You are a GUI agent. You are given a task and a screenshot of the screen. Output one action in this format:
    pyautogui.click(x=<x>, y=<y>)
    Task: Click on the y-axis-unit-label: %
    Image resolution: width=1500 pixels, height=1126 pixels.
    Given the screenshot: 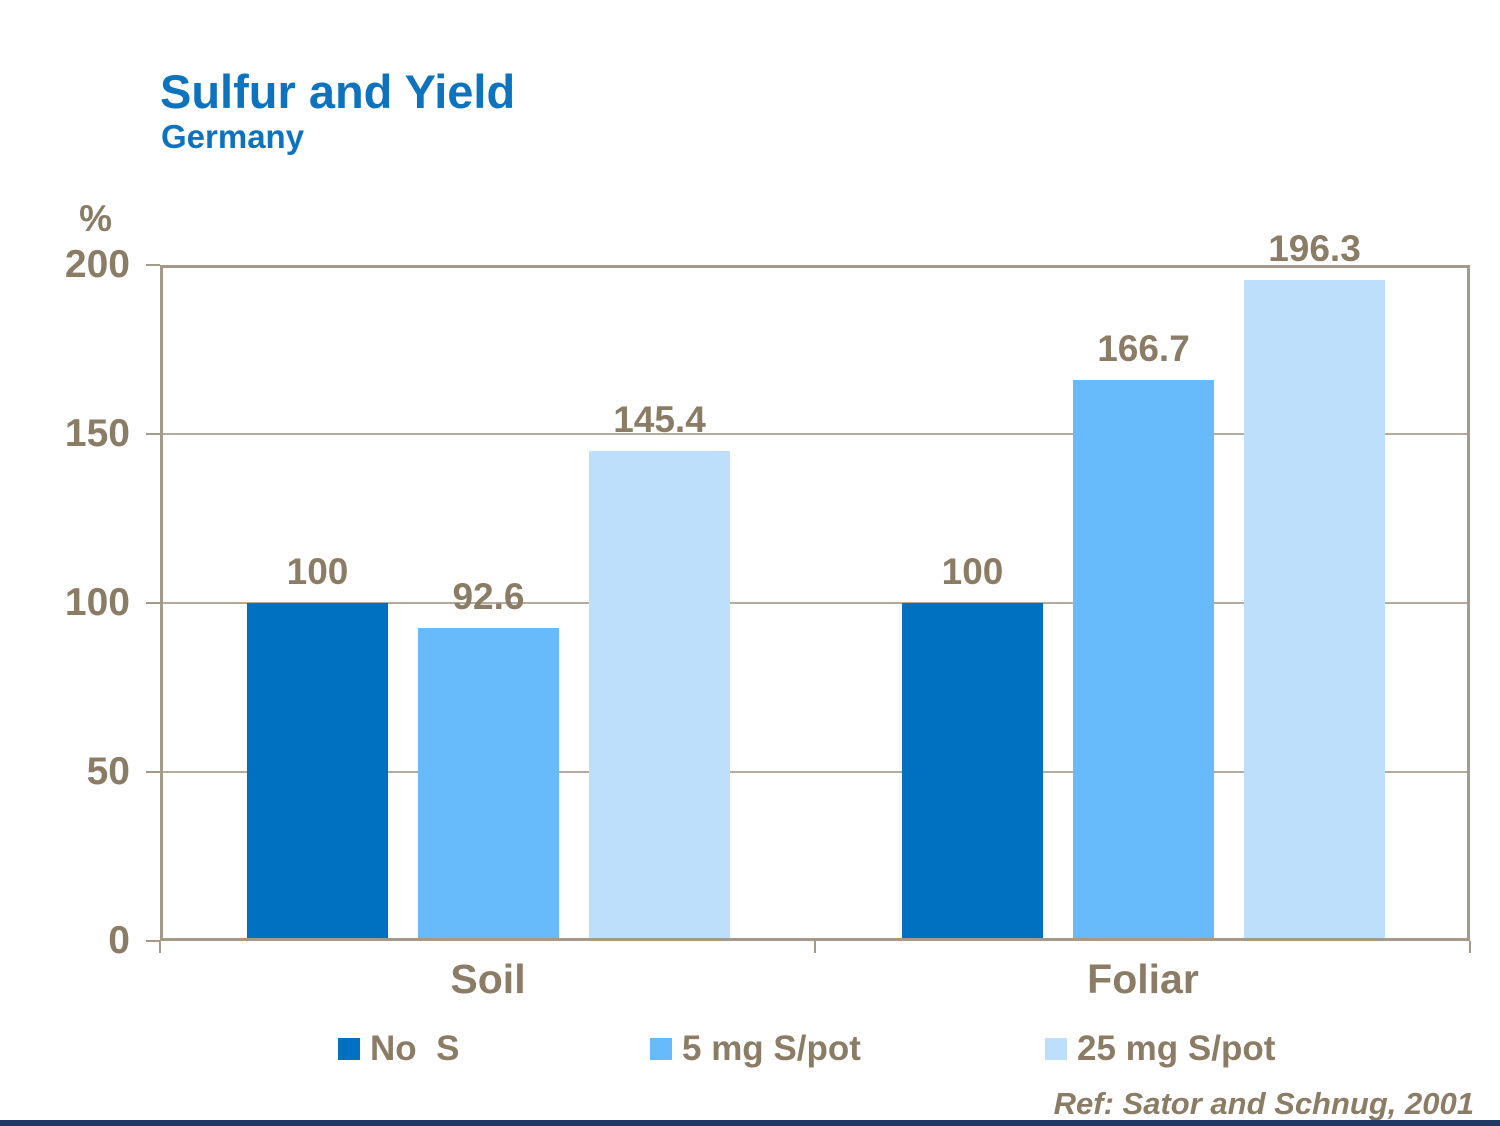 What is the action you would take?
    pyautogui.click(x=95, y=218)
    